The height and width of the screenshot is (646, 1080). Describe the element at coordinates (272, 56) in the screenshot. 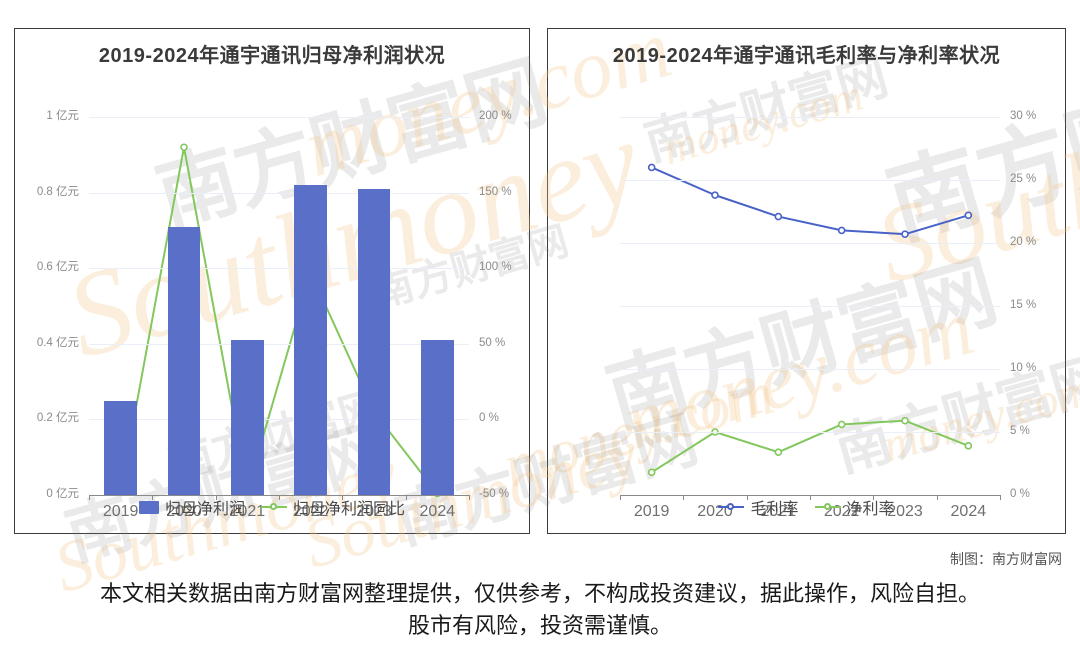

I see `left-chart-title: 2019-2024年通宇通讯归母净利润状况` at that location.